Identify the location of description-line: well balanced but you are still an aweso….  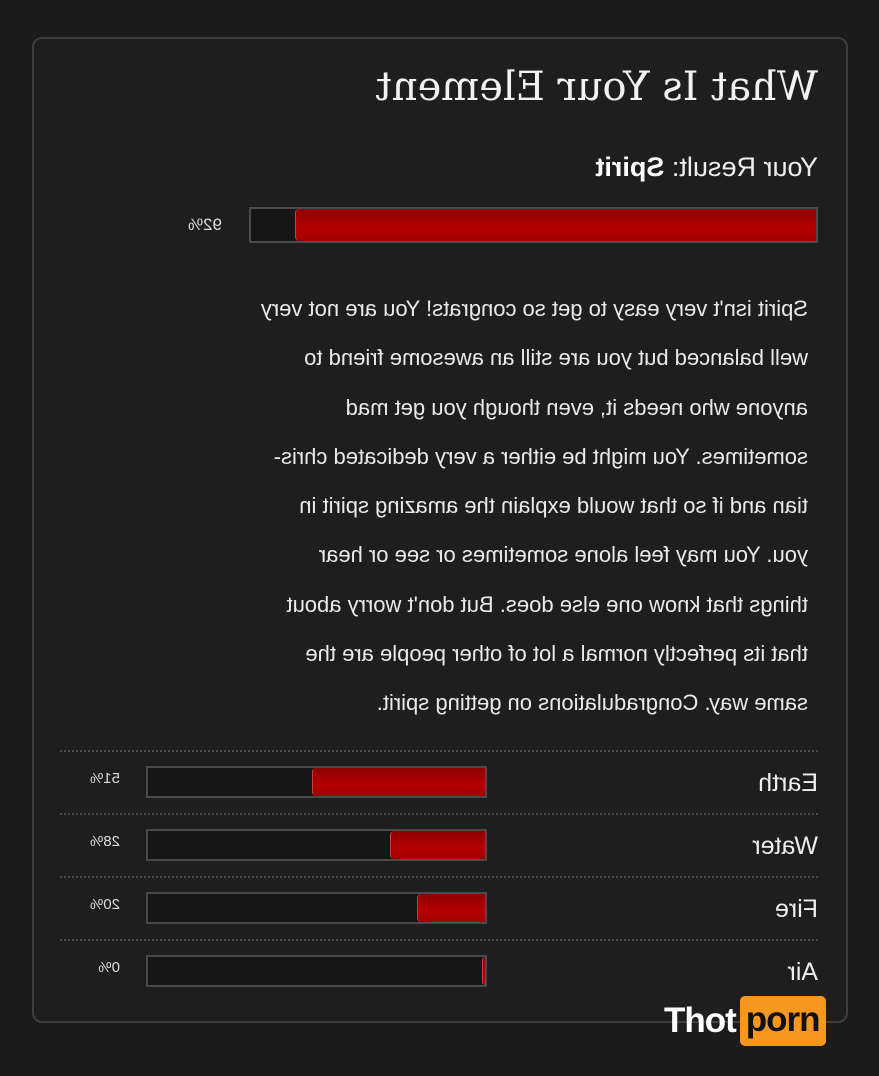
(556, 358).